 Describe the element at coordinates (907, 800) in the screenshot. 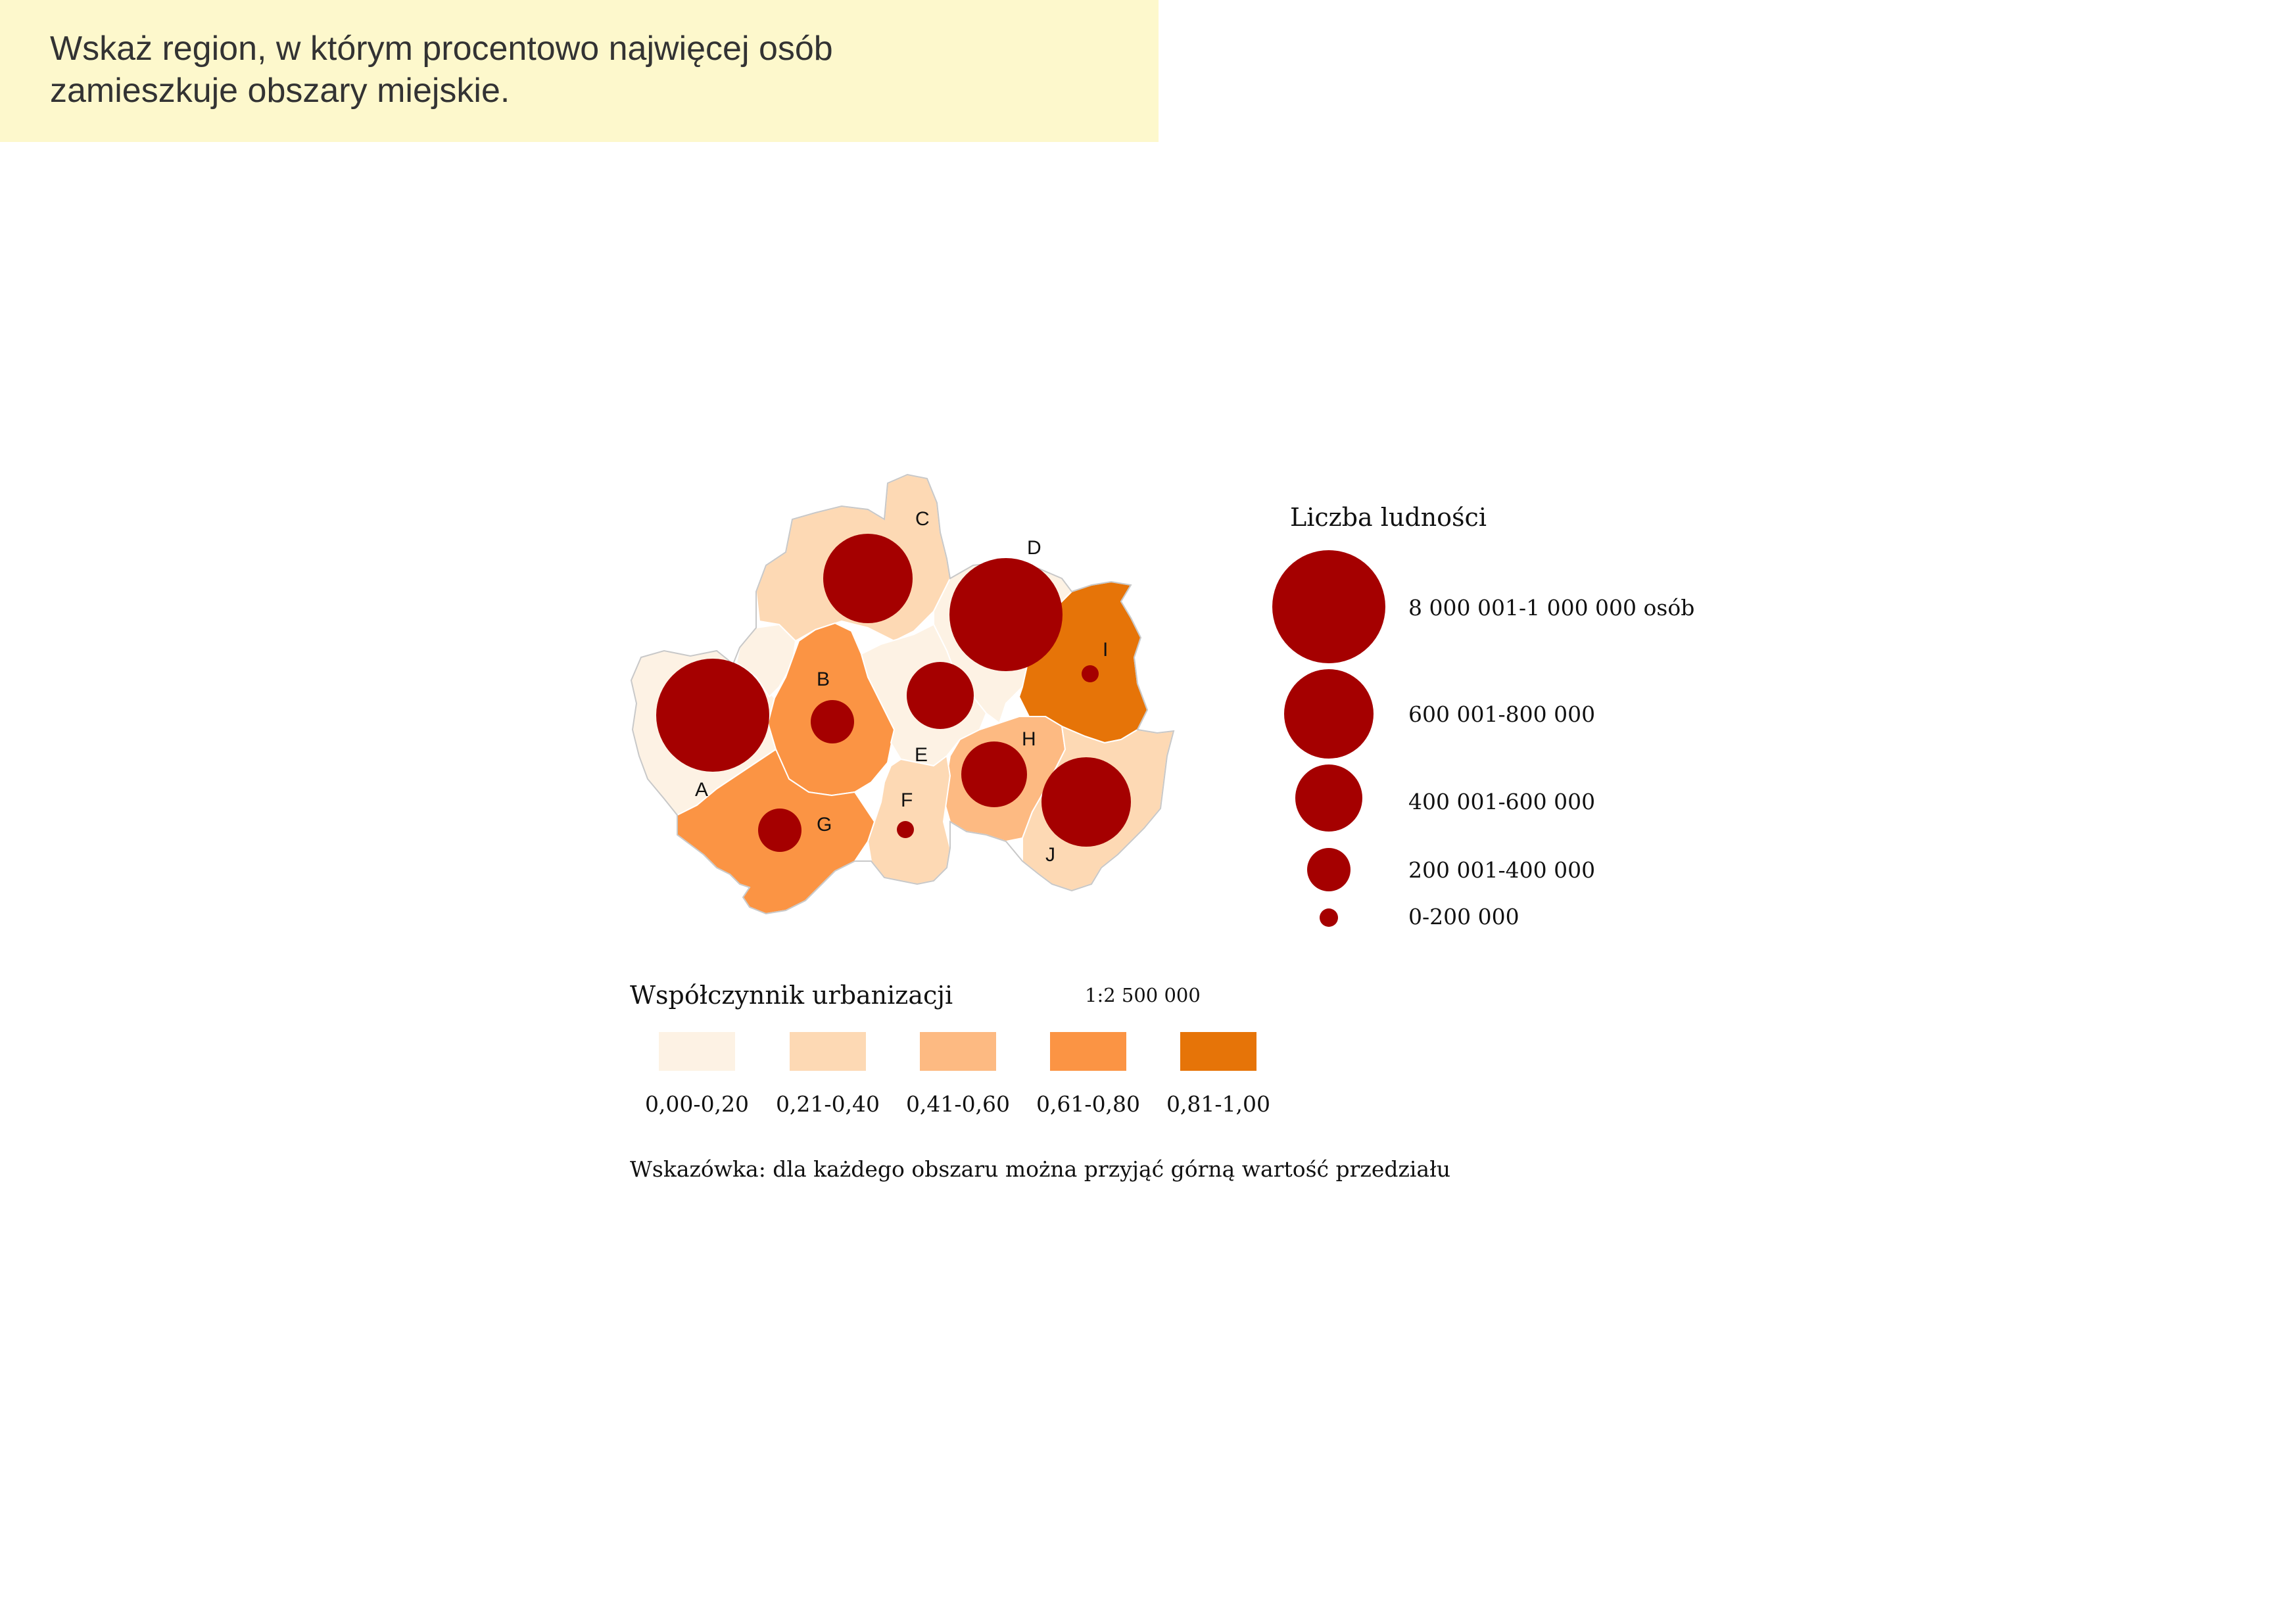

I see `region-label-f: F` at that location.